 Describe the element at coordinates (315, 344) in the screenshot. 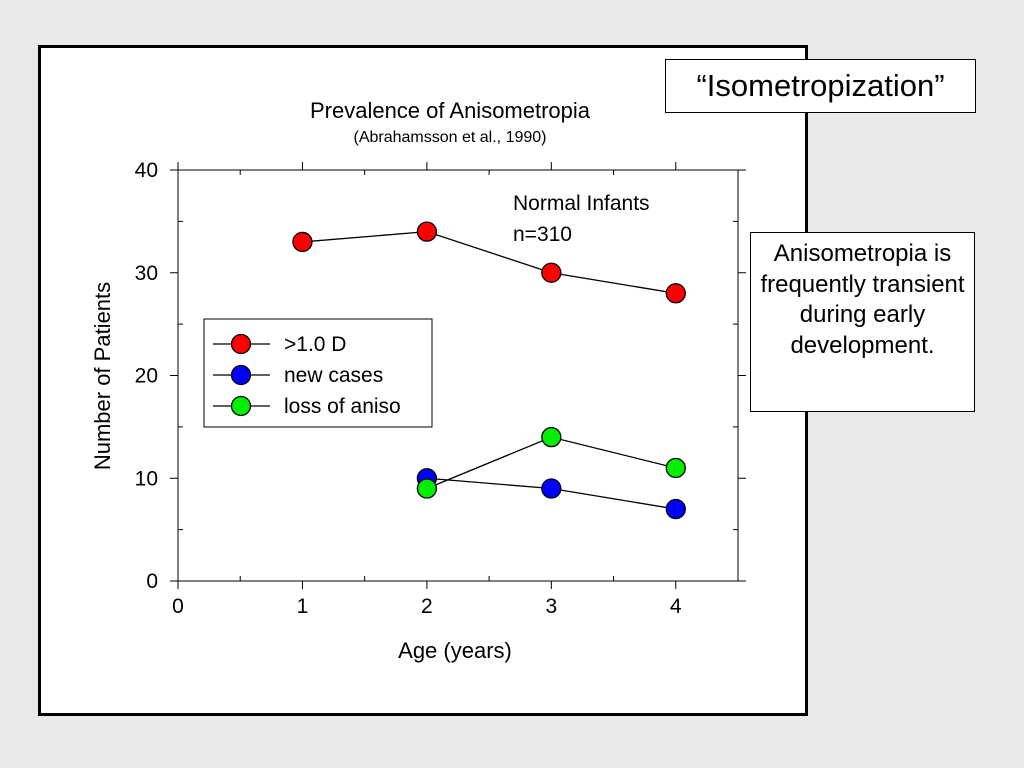

I see `legend-label-0: >1.0 D` at that location.